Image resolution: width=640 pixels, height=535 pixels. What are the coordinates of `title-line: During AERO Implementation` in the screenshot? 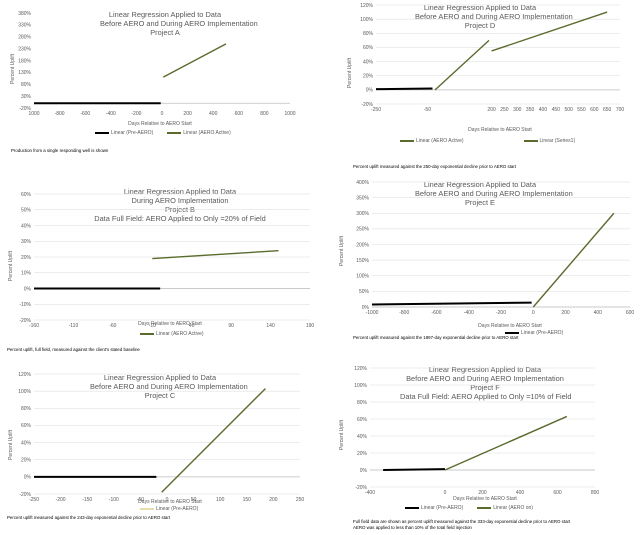 It's located at (180, 200).